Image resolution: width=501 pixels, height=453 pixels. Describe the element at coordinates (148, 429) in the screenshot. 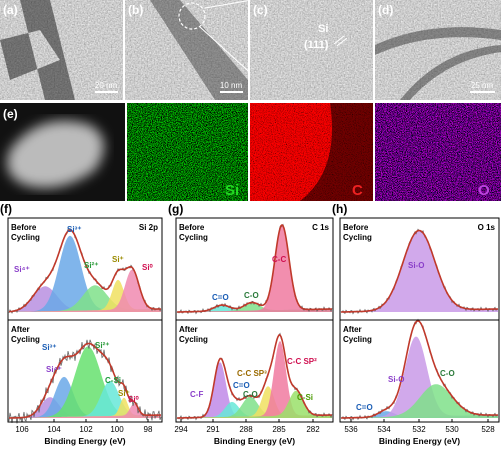

I see `x-tick-label: 98` at that location.